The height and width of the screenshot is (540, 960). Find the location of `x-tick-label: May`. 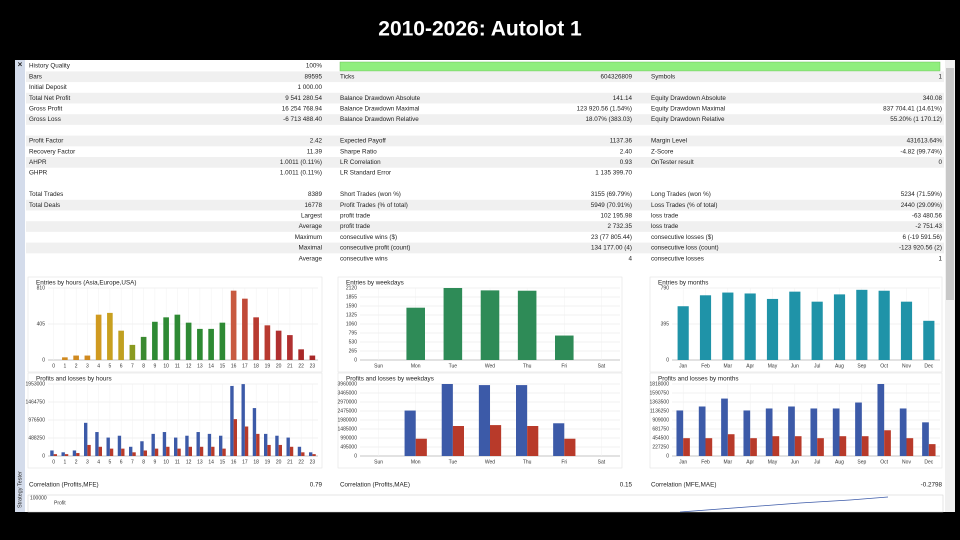

x-tick-label: May is located at coordinates (773, 366).